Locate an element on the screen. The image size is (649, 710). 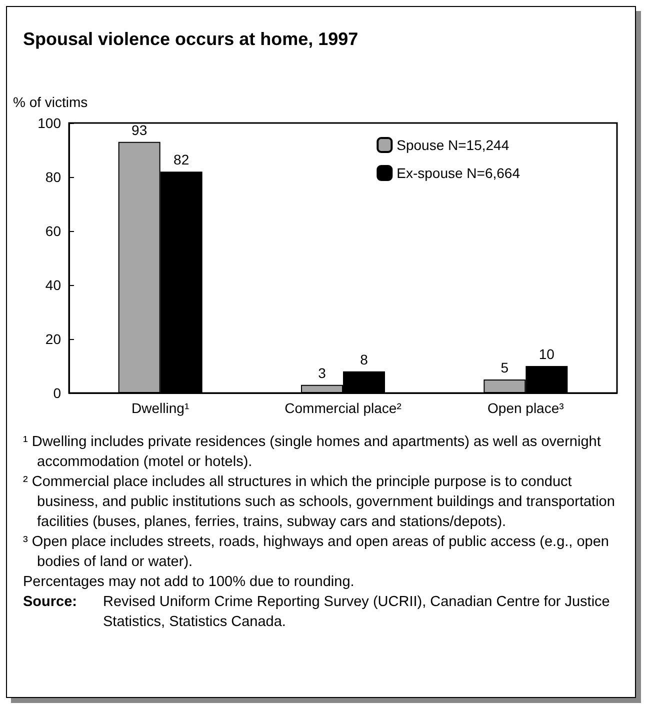
text: ³ Open place includes streets, roads, highways and open areas of public access (e.g., open bodies of land or water). is located at coordinates (316, 552).